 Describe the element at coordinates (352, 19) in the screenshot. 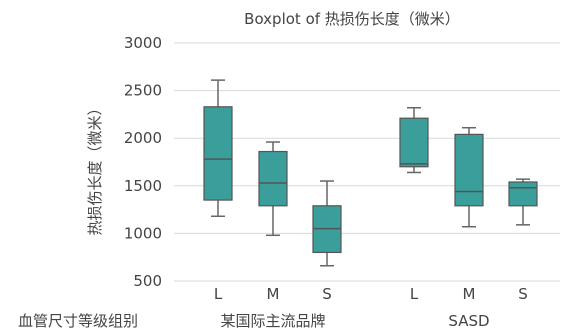

I see `chart-title: Boxplot of 热损伤长度（微米）` at that location.